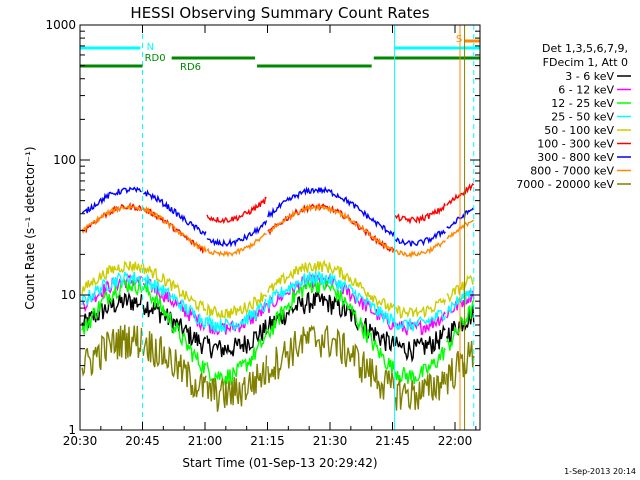 The image size is (640, 480). What do you see at coordinates (575, 144) in the screenshot?
I see `legend-entry-label: 100 - 300 keV` at bounding box center [575, 144].